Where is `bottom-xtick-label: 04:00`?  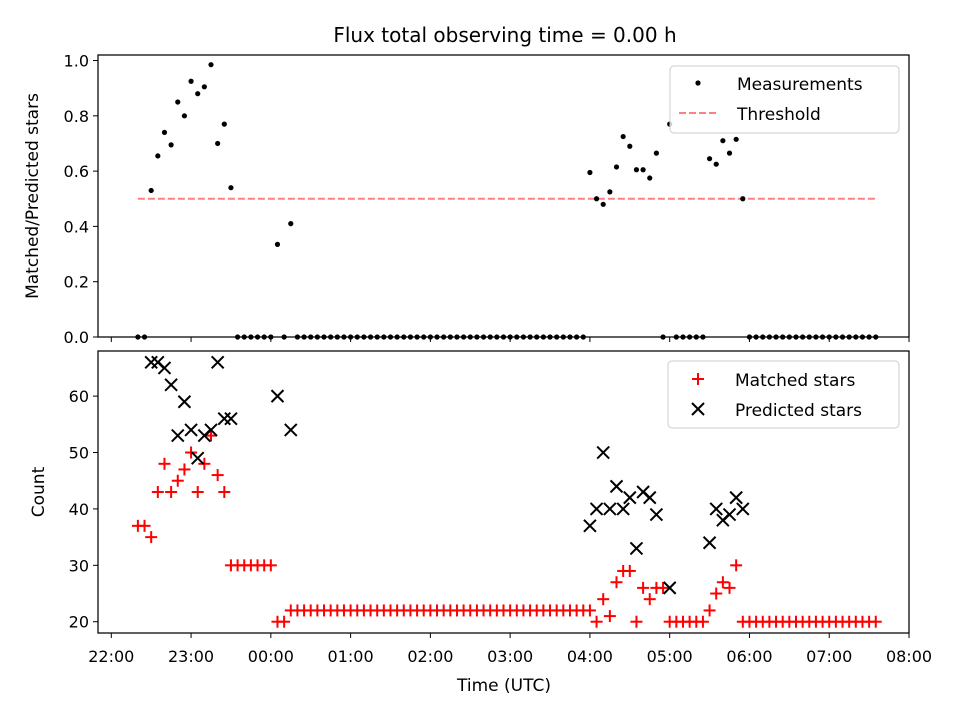 bottom-xtick-label: 04:00 is located at coordinates (590, 656).